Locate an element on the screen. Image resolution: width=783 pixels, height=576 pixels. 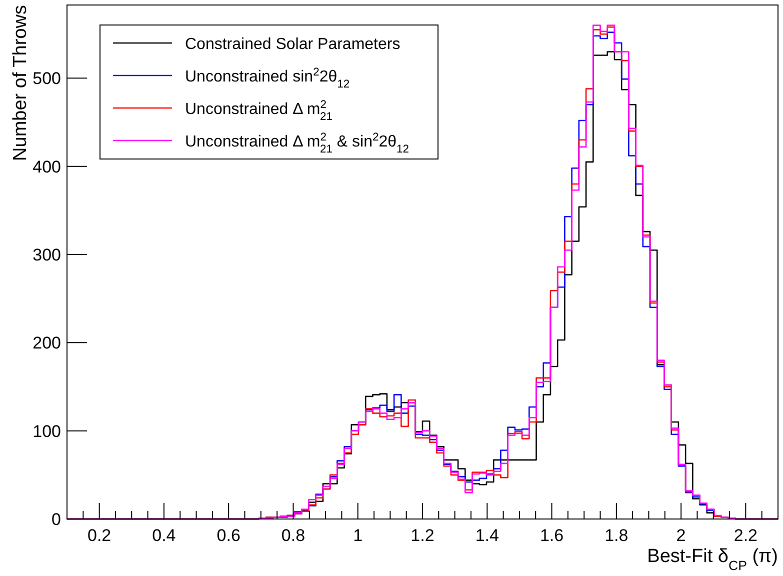
y-tick-label: 500 is located at coordinates (46, 78).